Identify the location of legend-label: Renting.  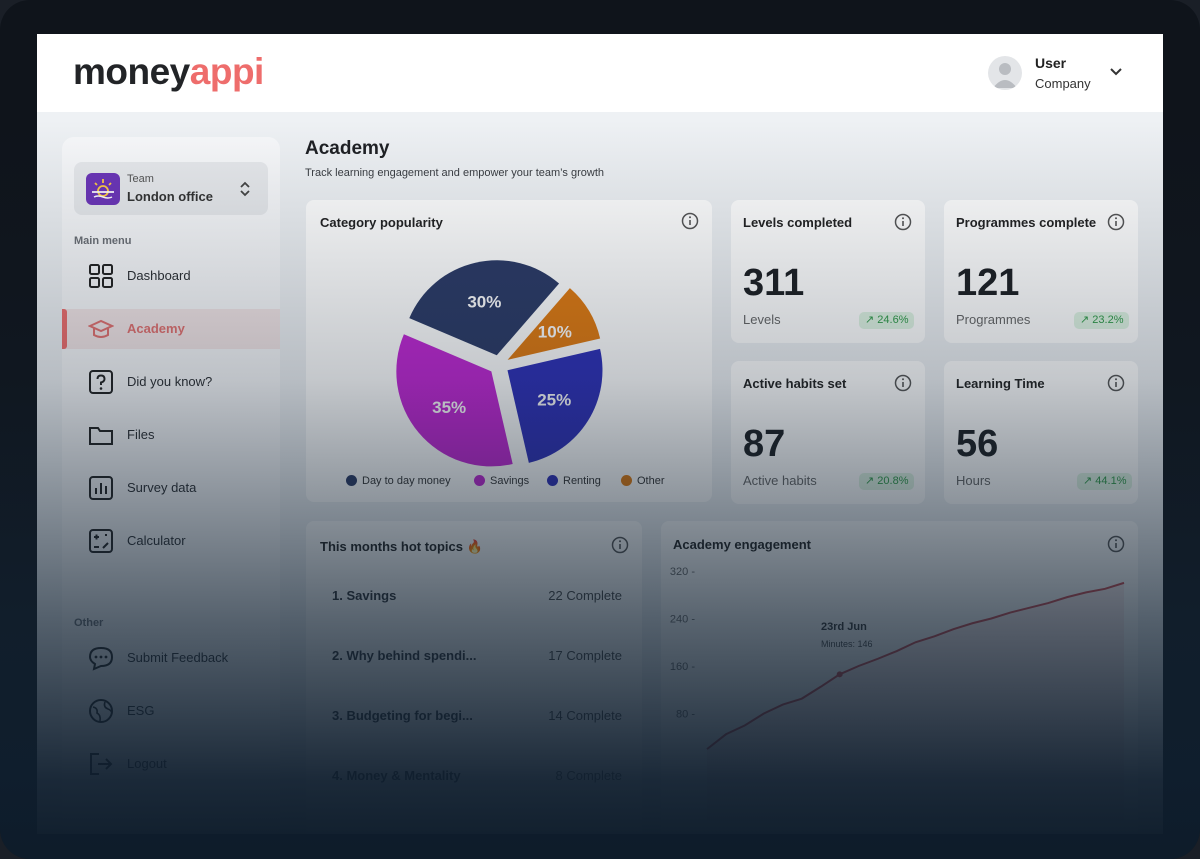
(582, 481).